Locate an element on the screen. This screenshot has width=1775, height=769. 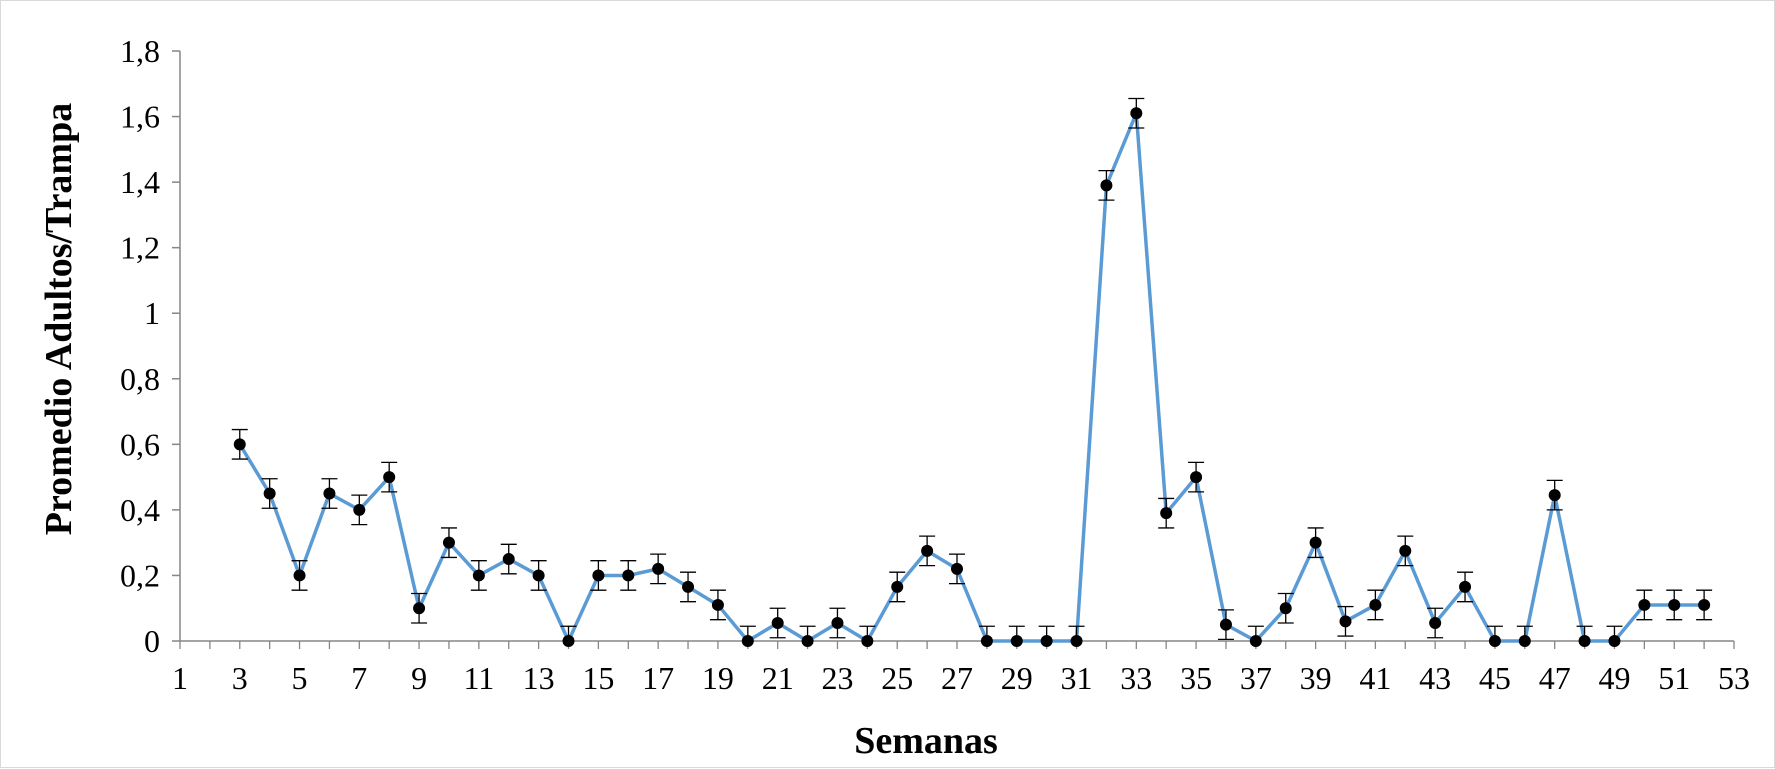
y-tick-label: 0,2 is located at coordinates (140, 575).